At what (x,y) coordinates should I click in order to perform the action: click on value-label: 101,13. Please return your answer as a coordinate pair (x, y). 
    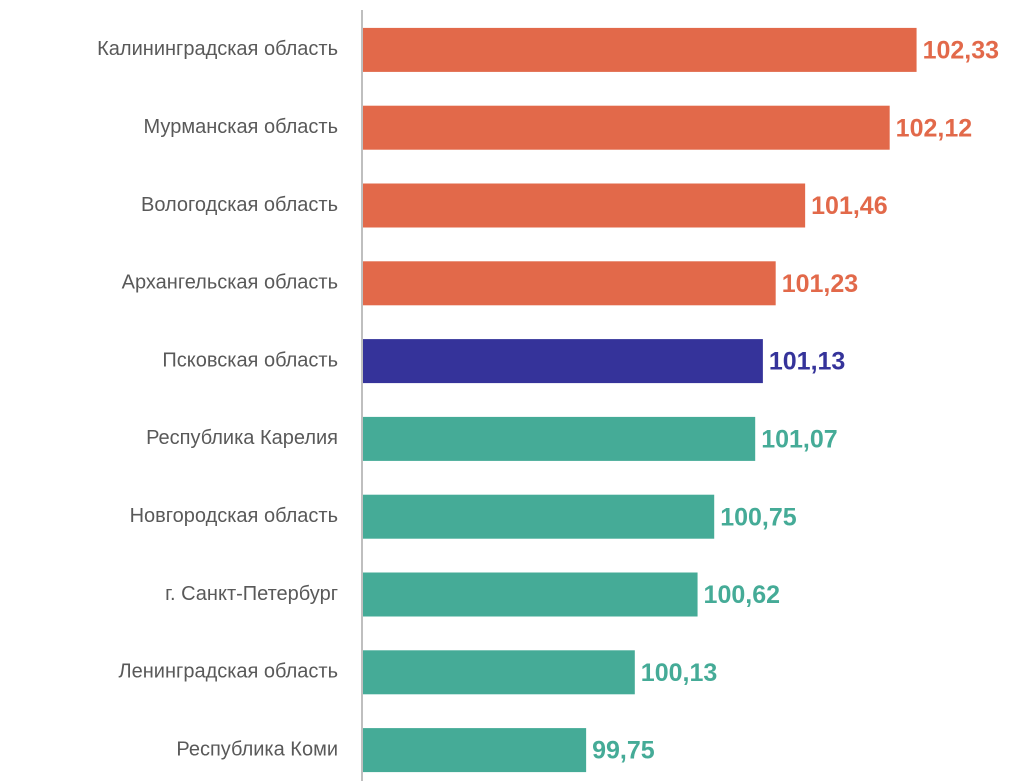
    Looking at the image, I should click on (807, 362).